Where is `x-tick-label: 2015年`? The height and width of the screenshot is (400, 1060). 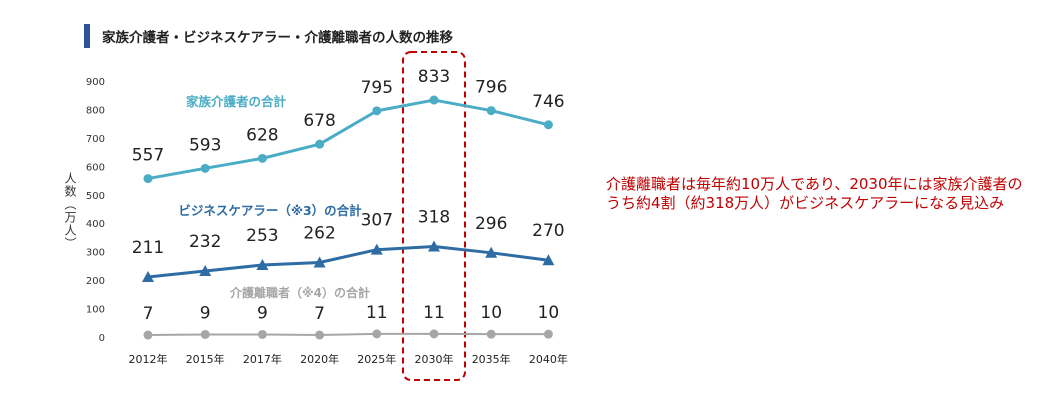 x-tick-label: 2015年 is located at coordinates (205, 359).